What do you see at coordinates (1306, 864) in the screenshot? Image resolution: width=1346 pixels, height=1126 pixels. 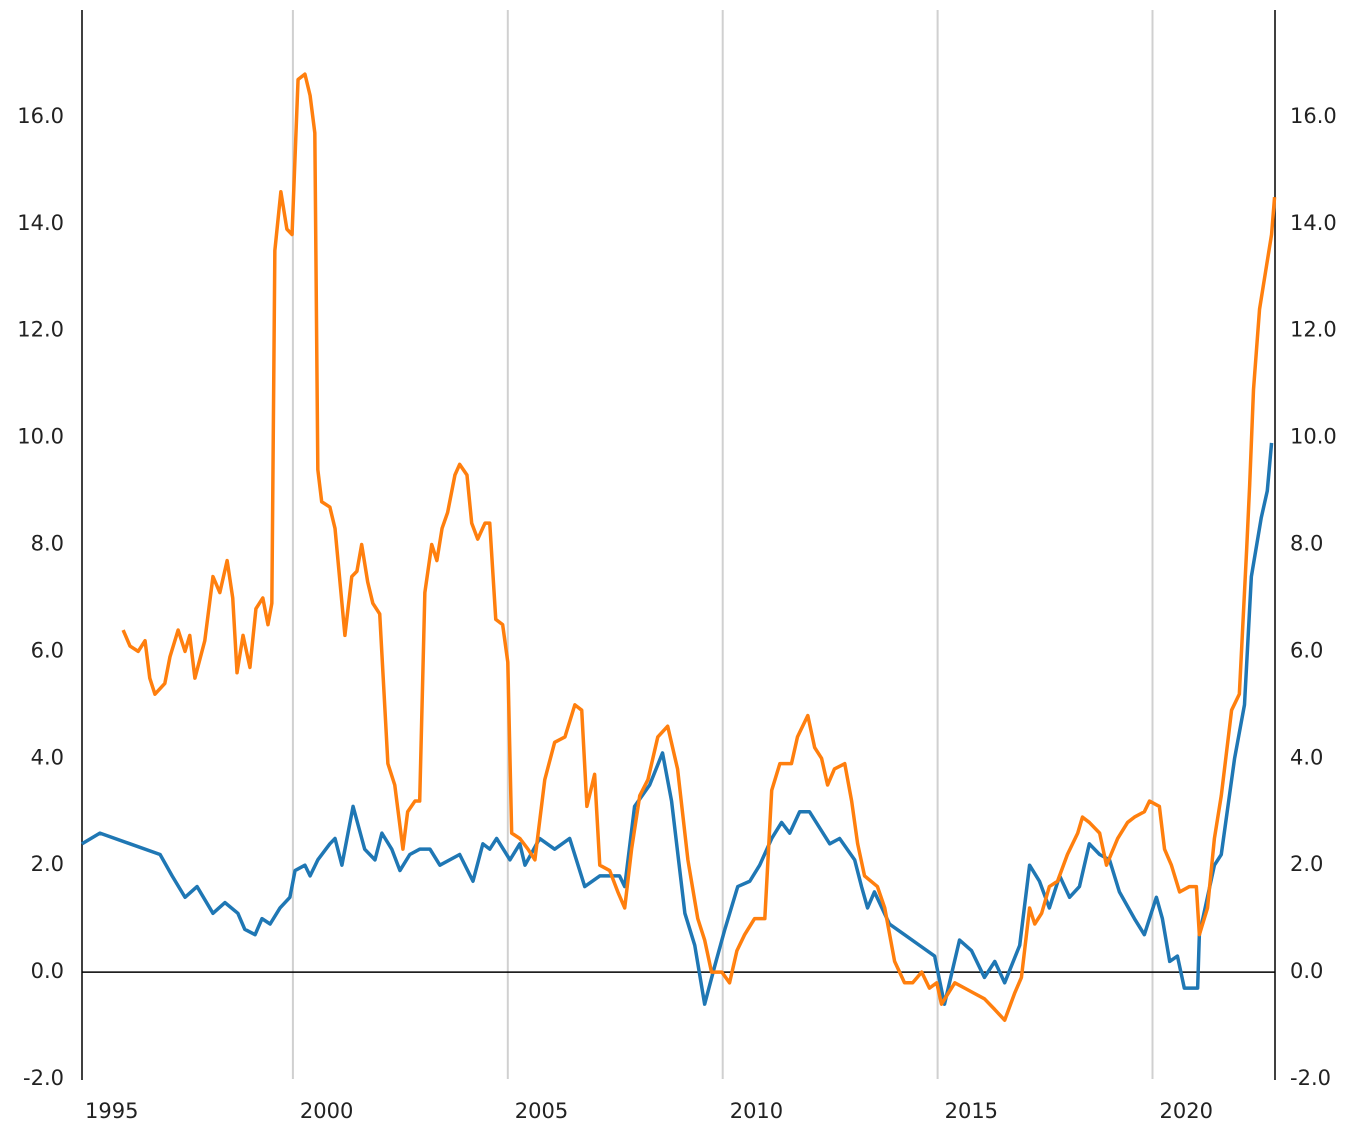 I see `y-right-tick-label: 2.0` at bounding box center [1306, 864].